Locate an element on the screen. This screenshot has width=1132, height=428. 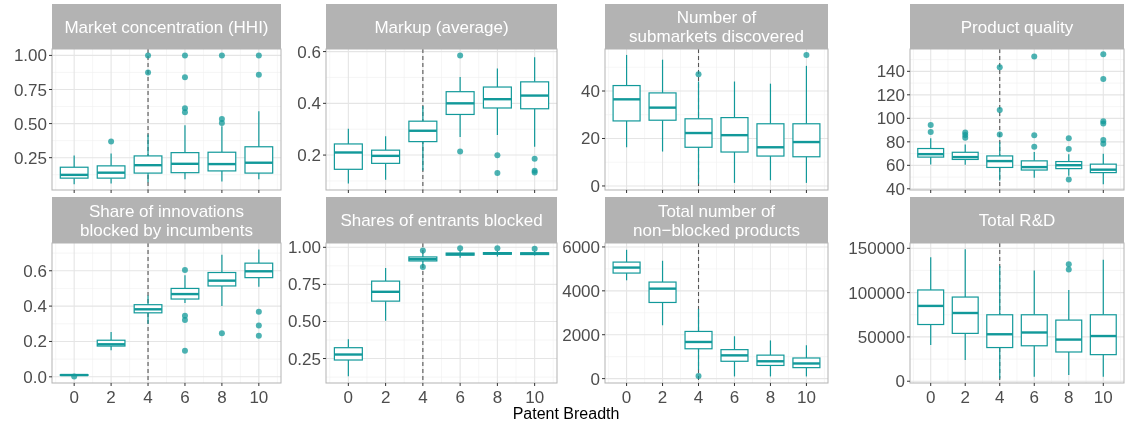
chart-title: Total number of non−blocked products is located at coordinates (716, 220).